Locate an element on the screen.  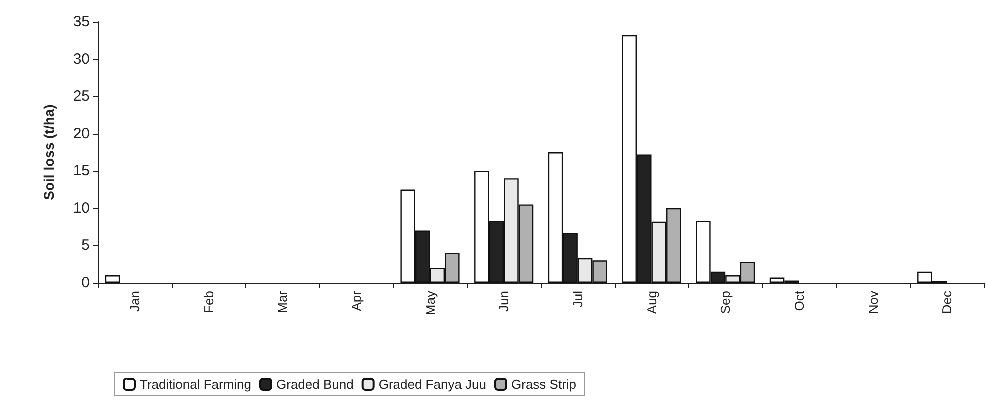
x-tick-label: Feb is located at coordinates (208, 302).